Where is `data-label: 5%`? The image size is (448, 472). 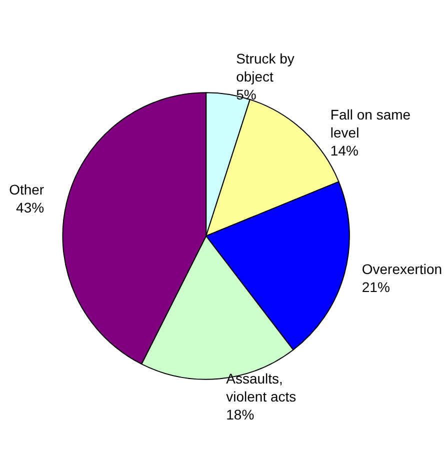 data-label: 5% is located at coordinates (246, 94).